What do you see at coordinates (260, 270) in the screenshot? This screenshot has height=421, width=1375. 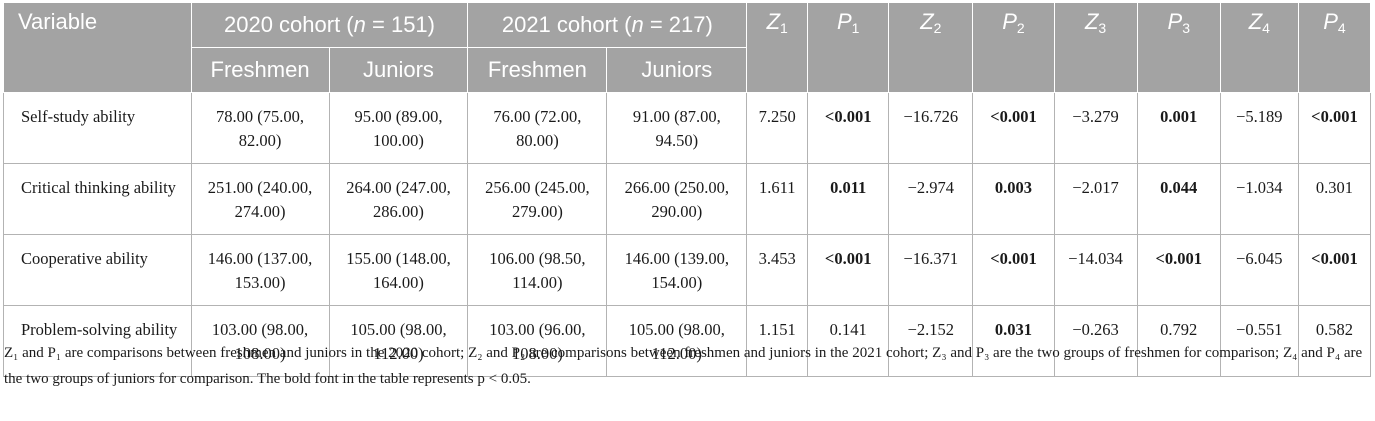 I see `cell-freshmen-2020: 146.00 (137.00, 153.00)` at bounding box center [260, 270].